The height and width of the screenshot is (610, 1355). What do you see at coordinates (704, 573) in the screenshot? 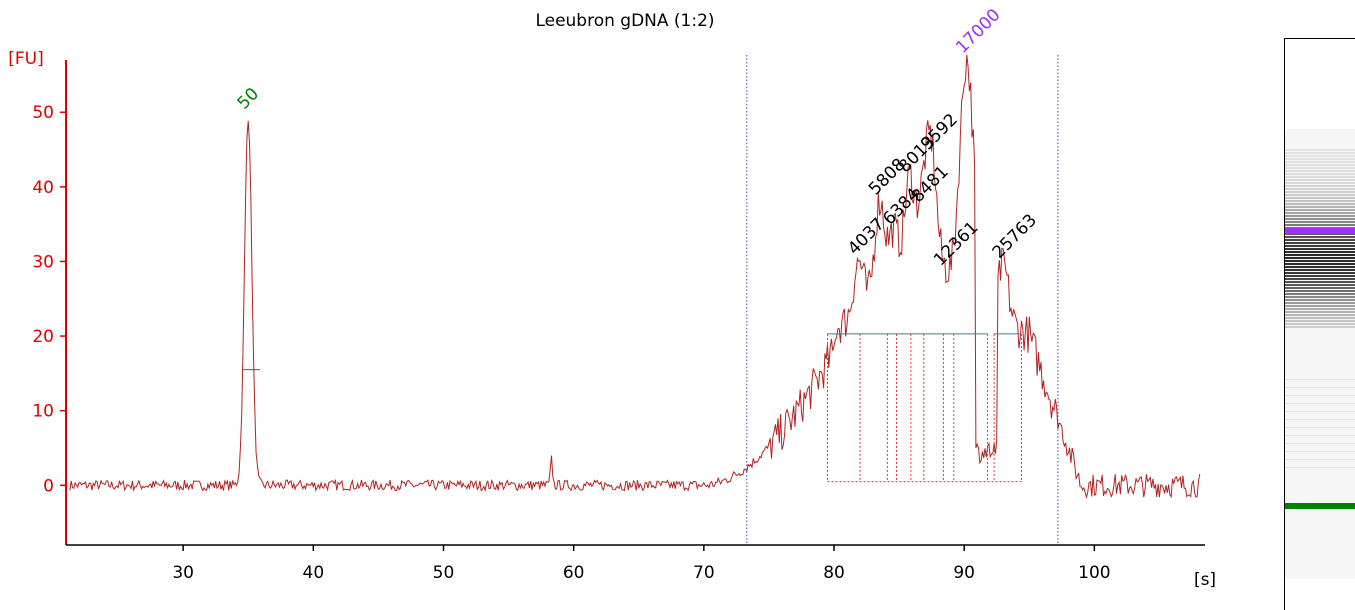
I see `x-tick-label: 70` at bounding box center [704, 573].